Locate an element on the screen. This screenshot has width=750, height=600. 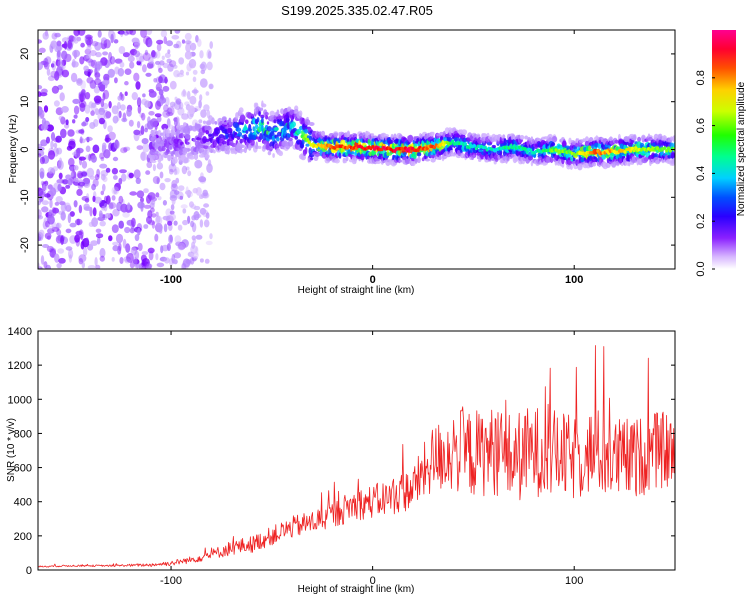
x-tick-label: -100 is located at coordinates (171, 581).